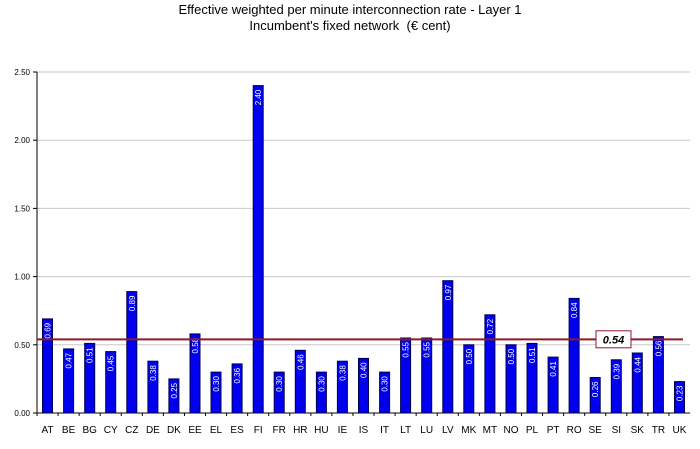  I want to click on x-tick-label: BE, so click(69, 430).